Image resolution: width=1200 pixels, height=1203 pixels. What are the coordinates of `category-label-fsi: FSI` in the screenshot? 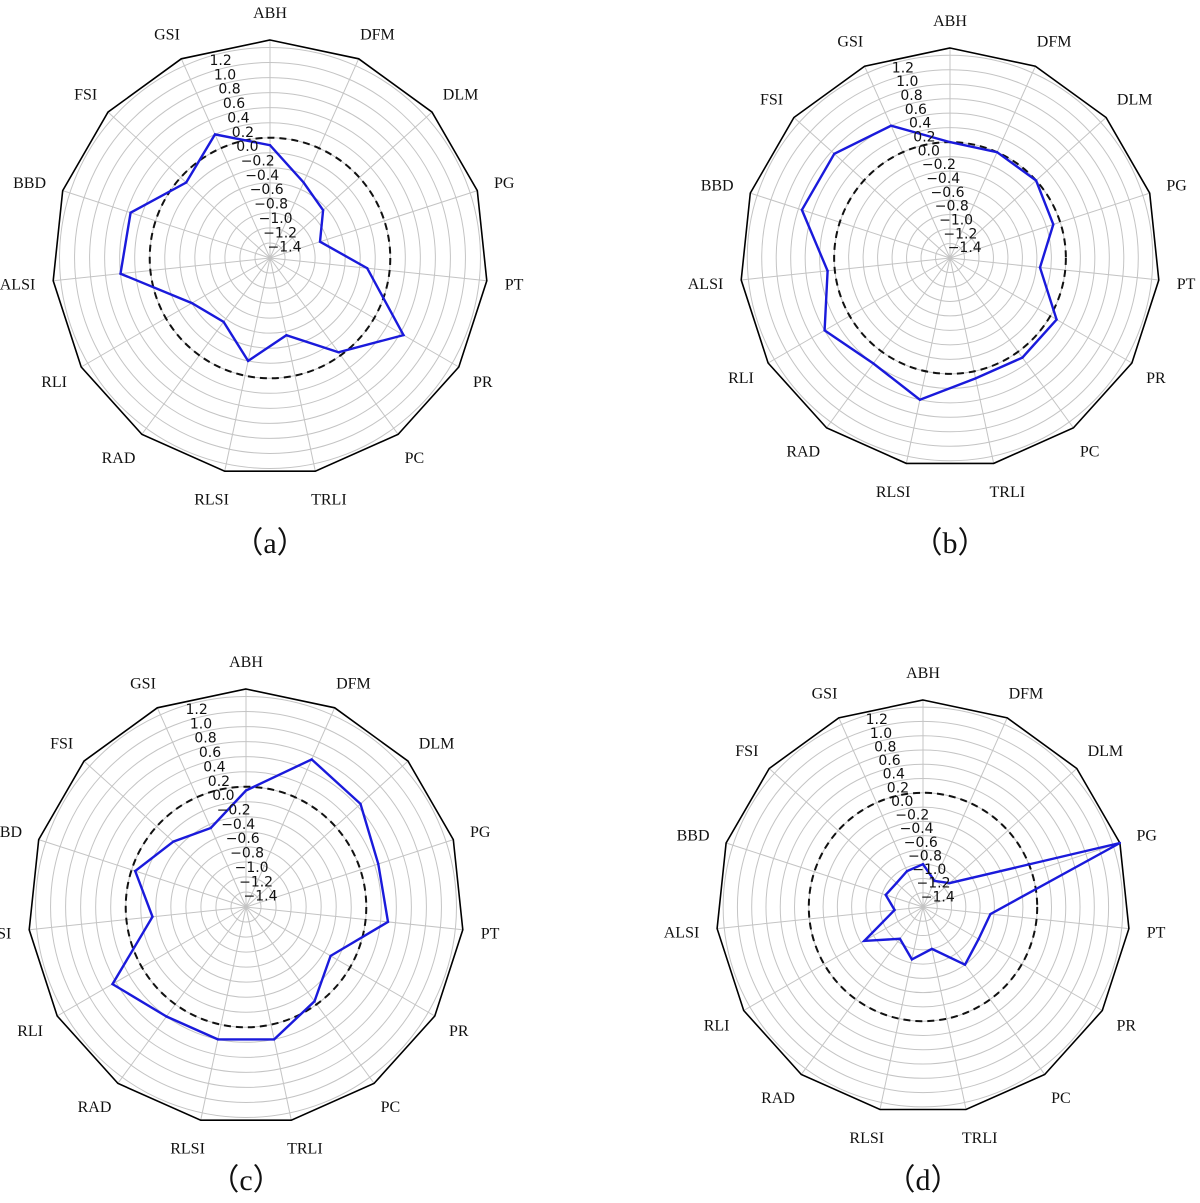 It's located at (61, 743).